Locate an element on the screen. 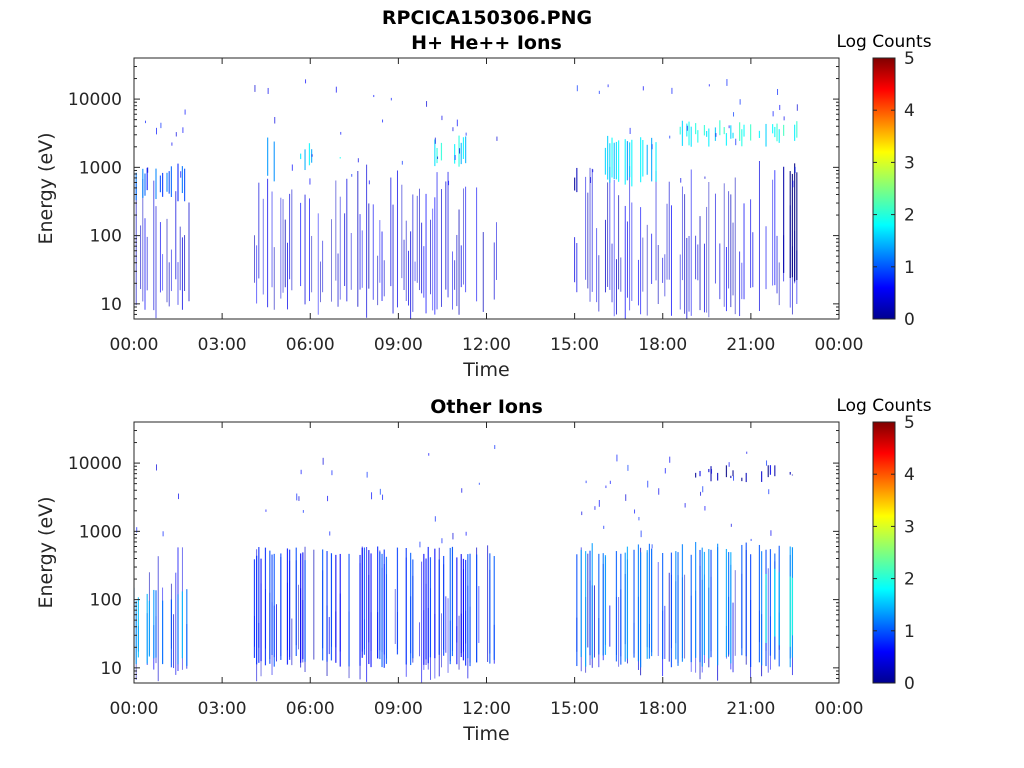 Image resolution: width=1024 pixels, height=768 pixels. colorbar-label: Log Counts is located at coordinates (883, 42).